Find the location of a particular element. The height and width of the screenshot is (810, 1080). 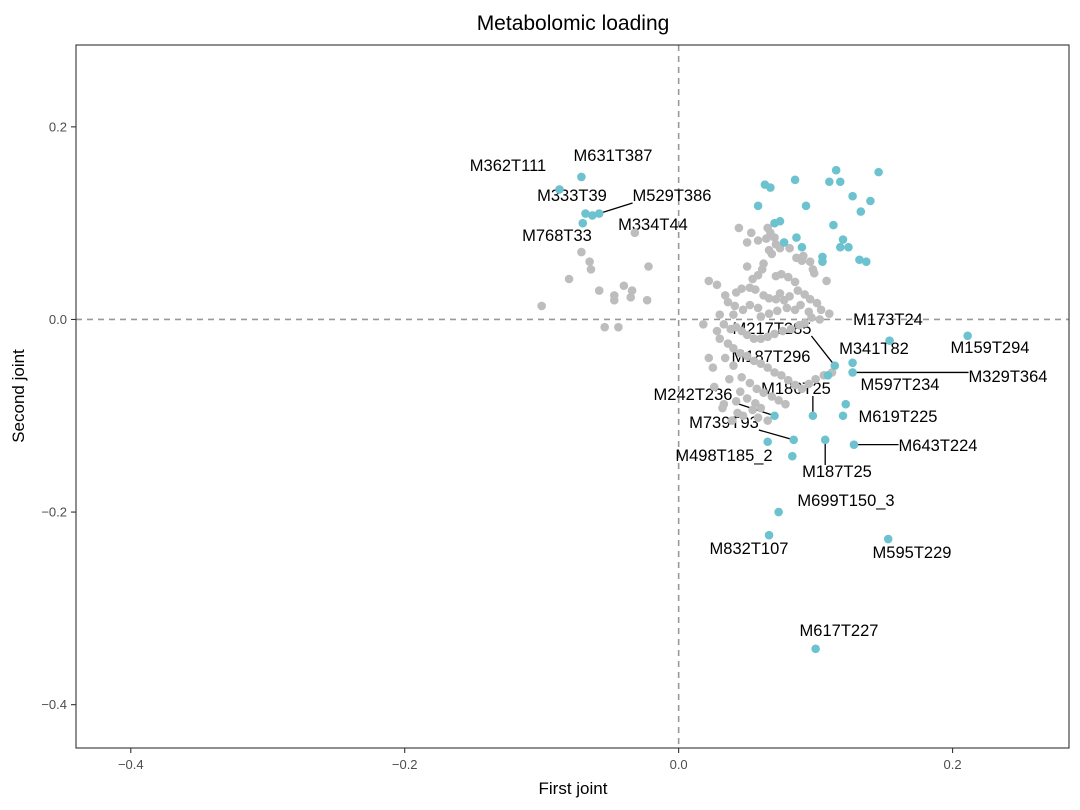

point-label: M595T229 is located at coordinates (912, 553).